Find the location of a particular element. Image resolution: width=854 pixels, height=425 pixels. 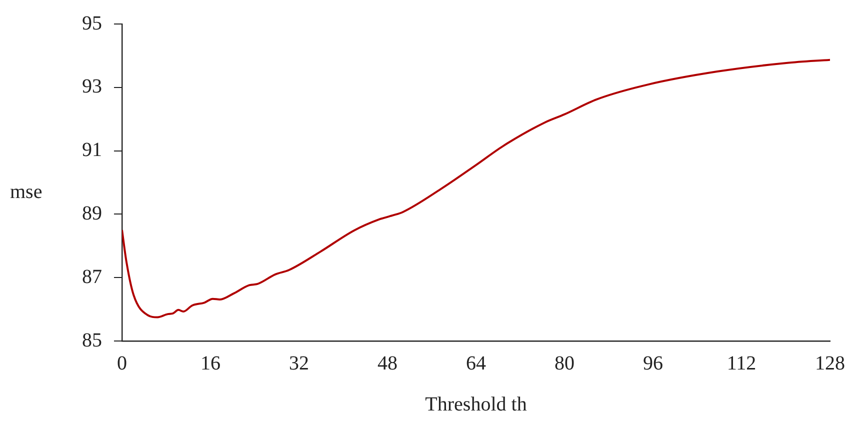

x-tick-label: 0 is located at coordinates (122, 363).